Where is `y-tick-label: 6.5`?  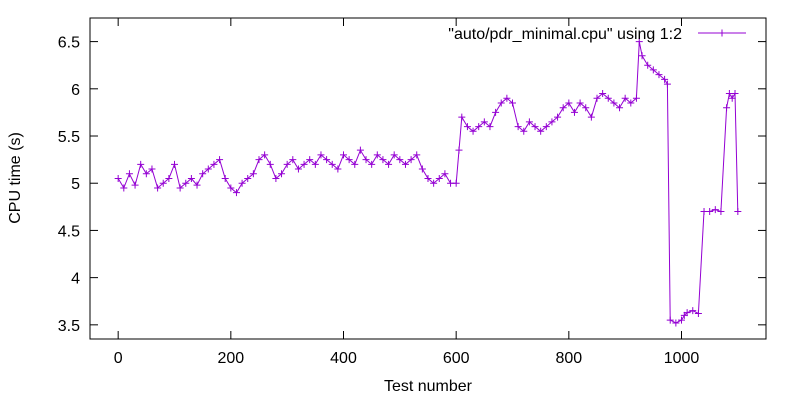
y-tick-label: 6.5 is located at coordinates (69, 43).